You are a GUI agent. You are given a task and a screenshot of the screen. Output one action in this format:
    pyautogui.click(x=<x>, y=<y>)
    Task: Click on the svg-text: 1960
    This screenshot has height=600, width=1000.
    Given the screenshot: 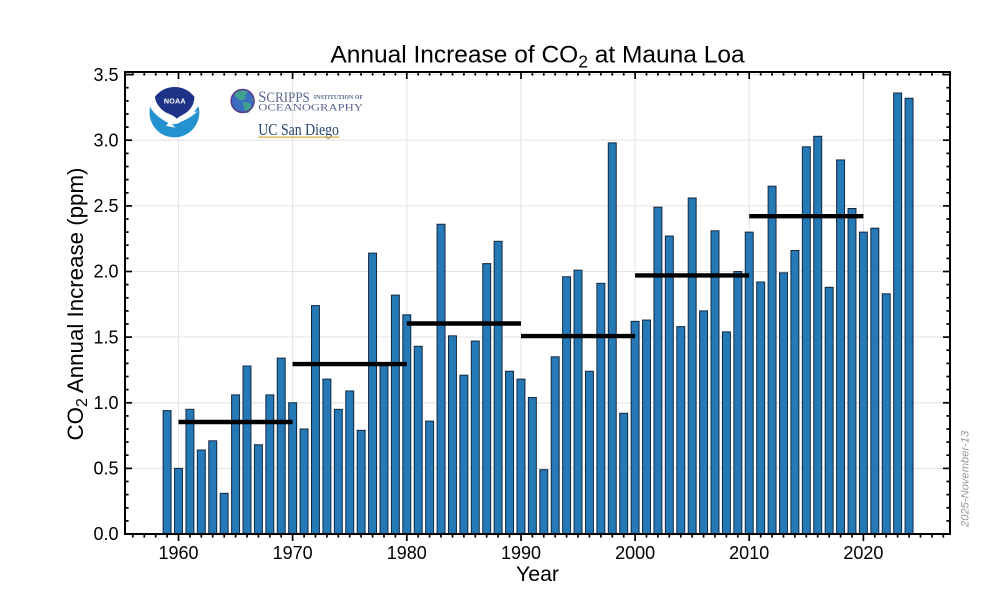 What is the action you would take?
    pyautogui.click(x=178, y=553)
    